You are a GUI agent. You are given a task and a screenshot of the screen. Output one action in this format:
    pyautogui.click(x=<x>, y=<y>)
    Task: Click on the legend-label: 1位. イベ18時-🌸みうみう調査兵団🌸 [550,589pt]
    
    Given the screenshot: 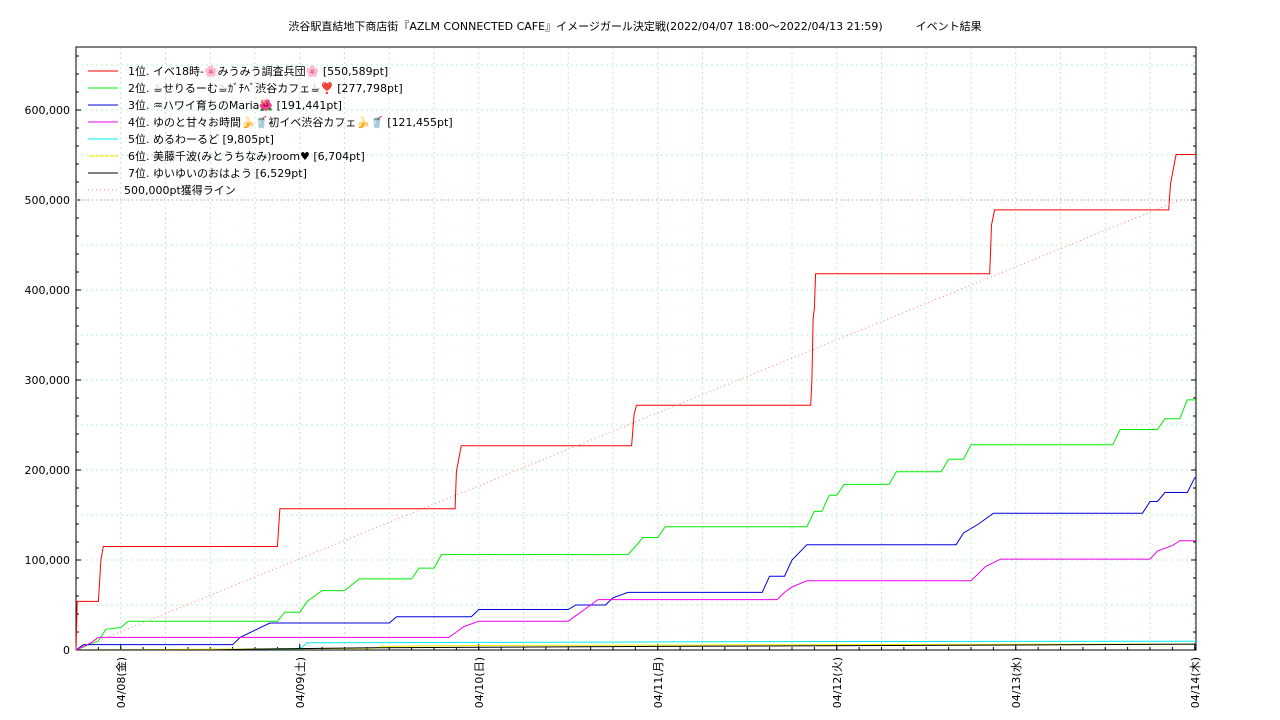 What is the action you would take?
    pyautogui.click(x=258, y=71)
    